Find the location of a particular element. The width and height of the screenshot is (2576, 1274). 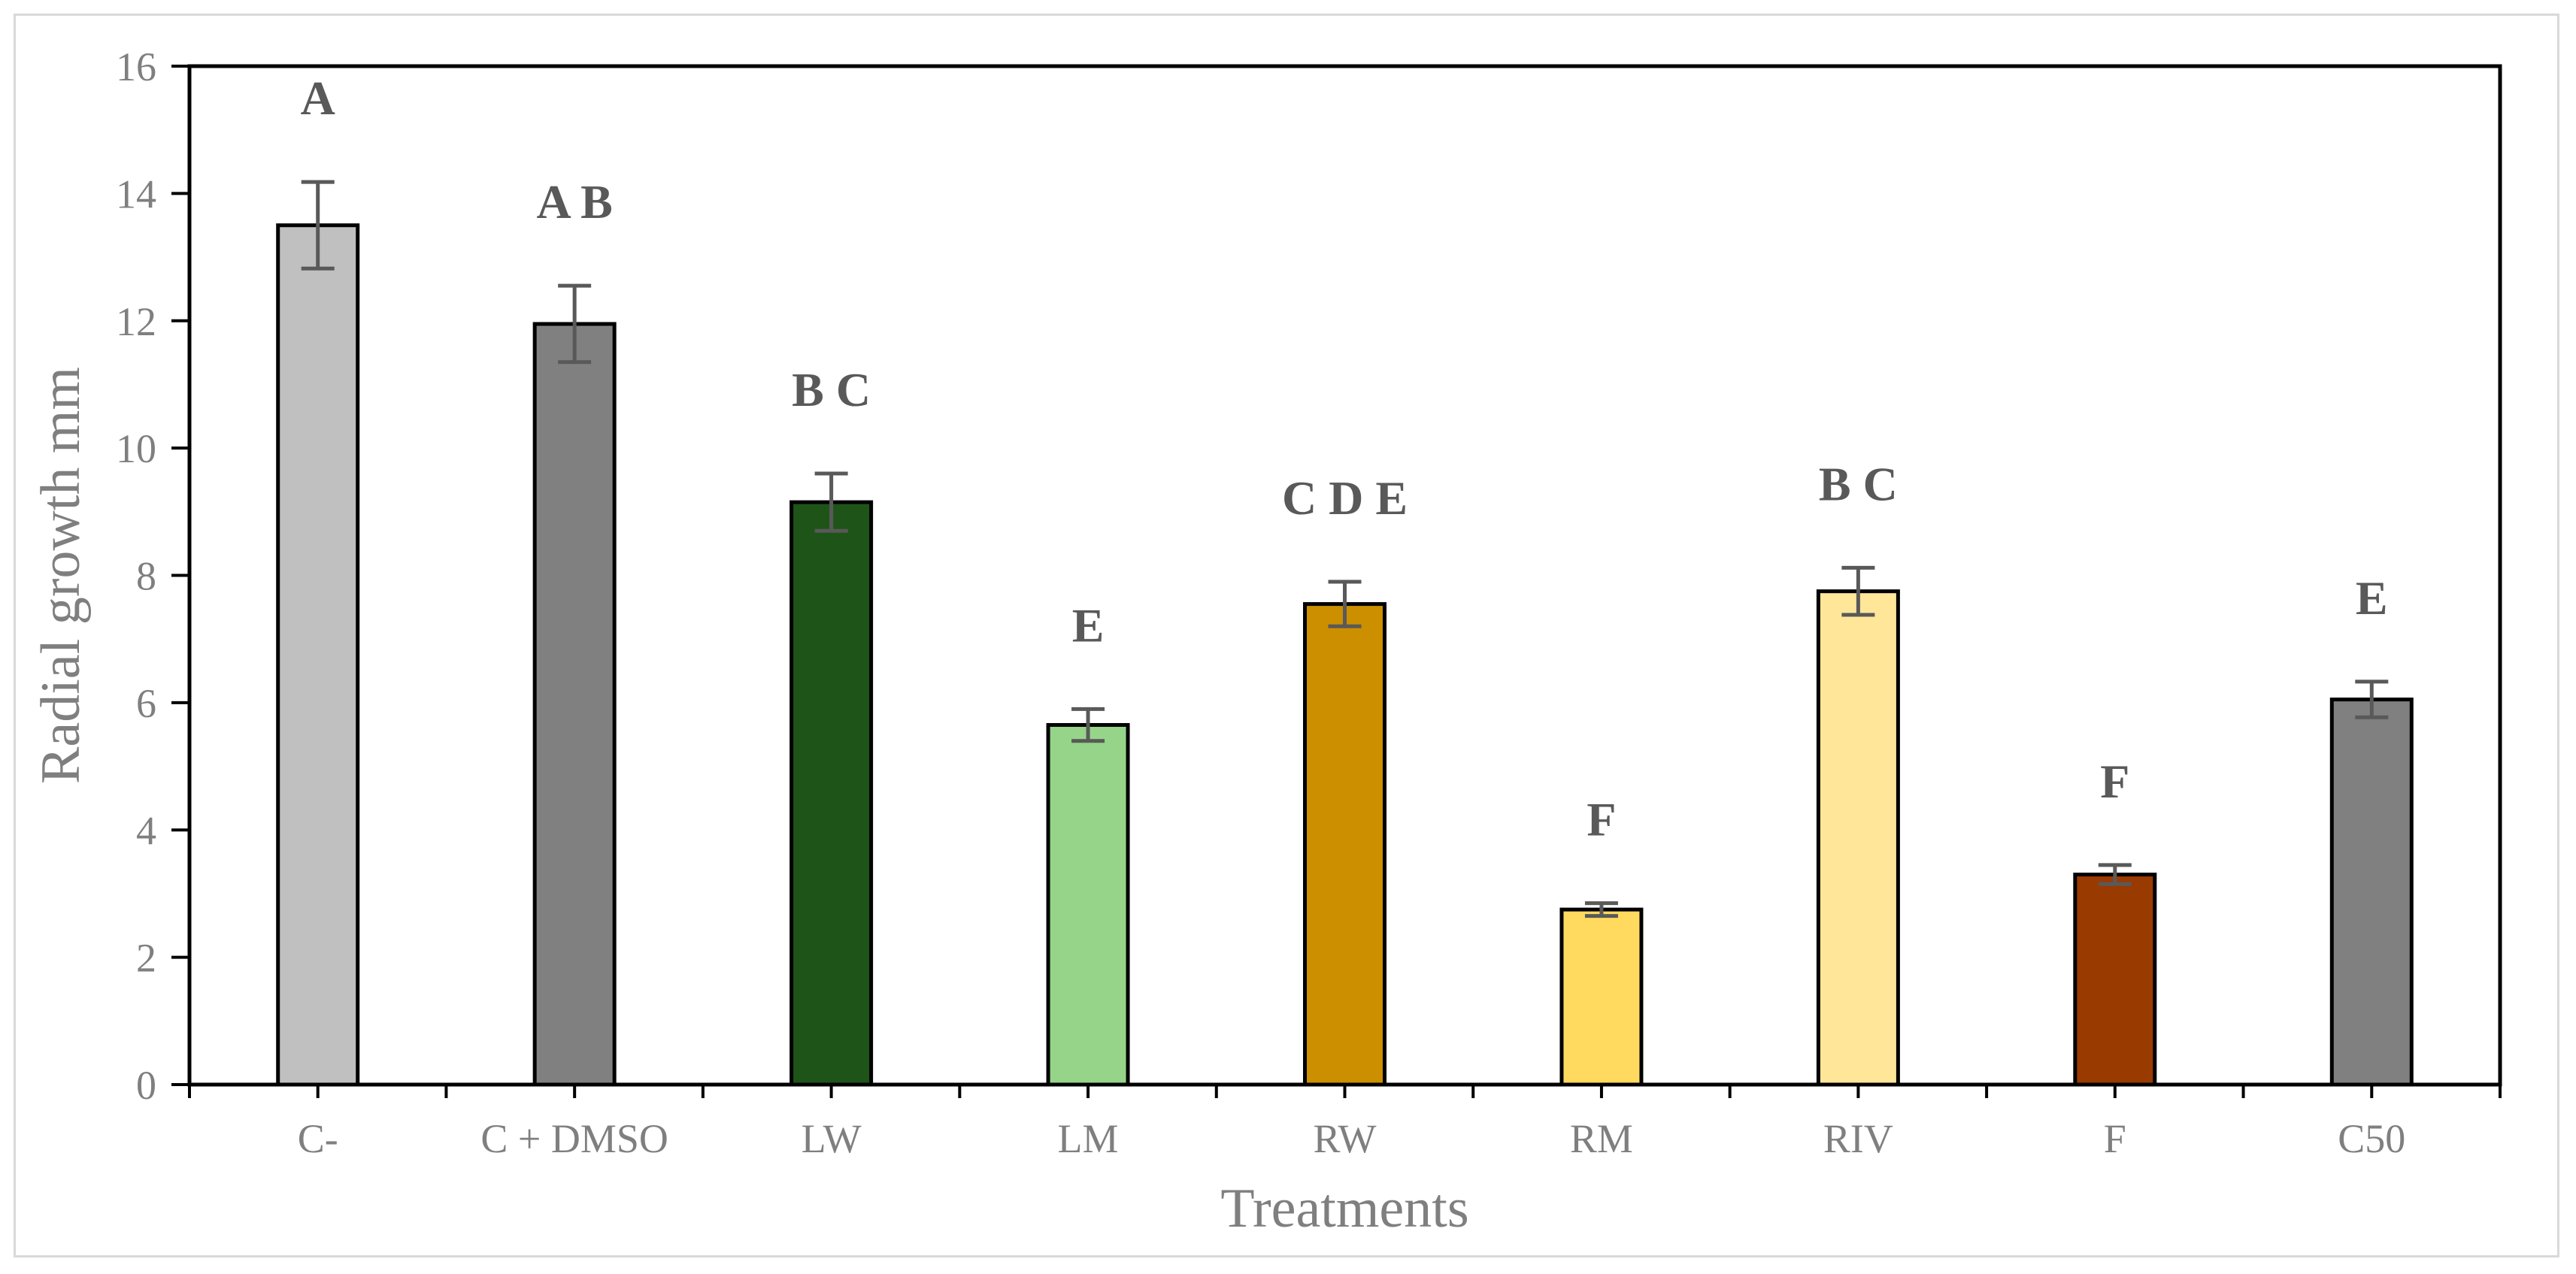

x-axis-title: Treatments is located at coordinates (1344, 1208).